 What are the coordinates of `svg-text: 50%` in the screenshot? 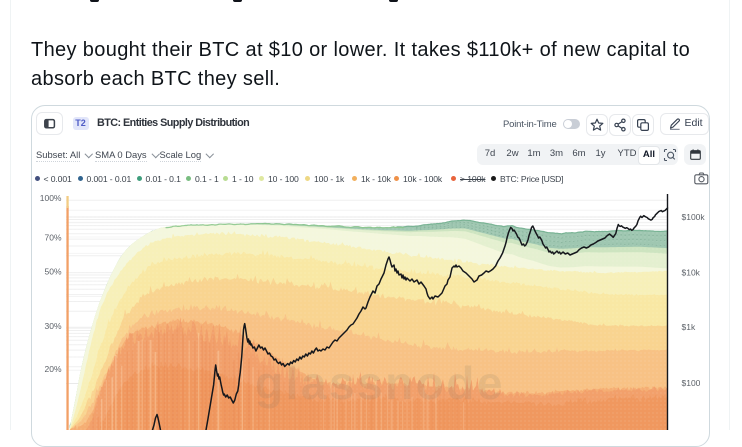 It's located at (52, 272).